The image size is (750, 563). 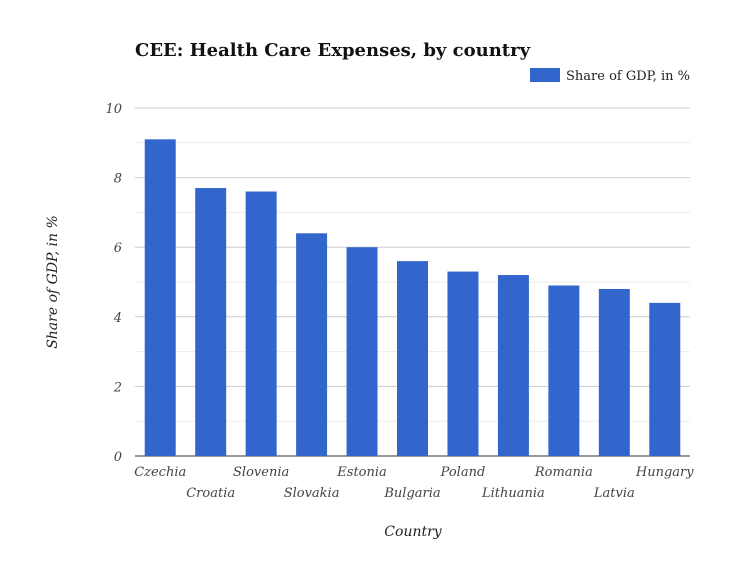 What do you see at coordinates (665, 379) in the screenshot?
I see `bar-hungary` at bounding box center [665, 379].